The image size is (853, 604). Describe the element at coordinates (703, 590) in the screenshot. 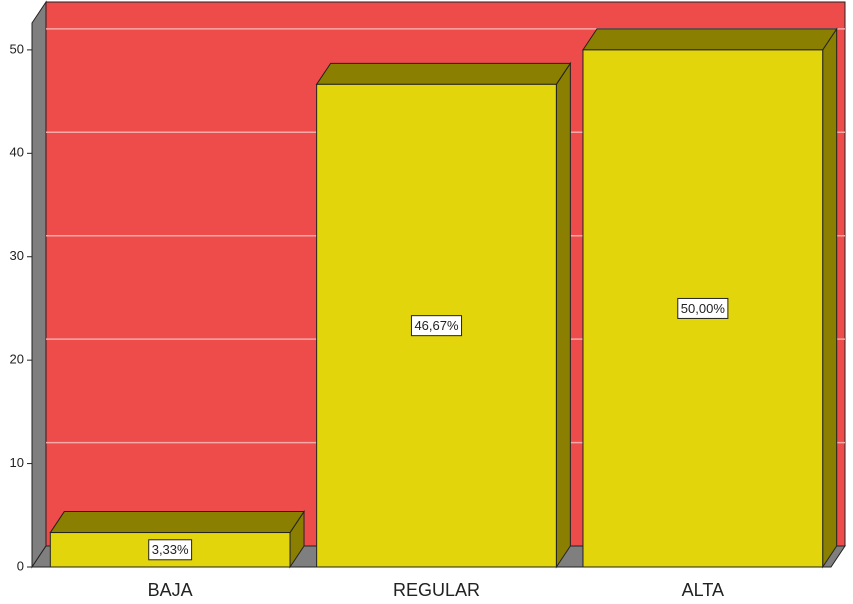

I see `x-tick-label: ALTA` at that location.